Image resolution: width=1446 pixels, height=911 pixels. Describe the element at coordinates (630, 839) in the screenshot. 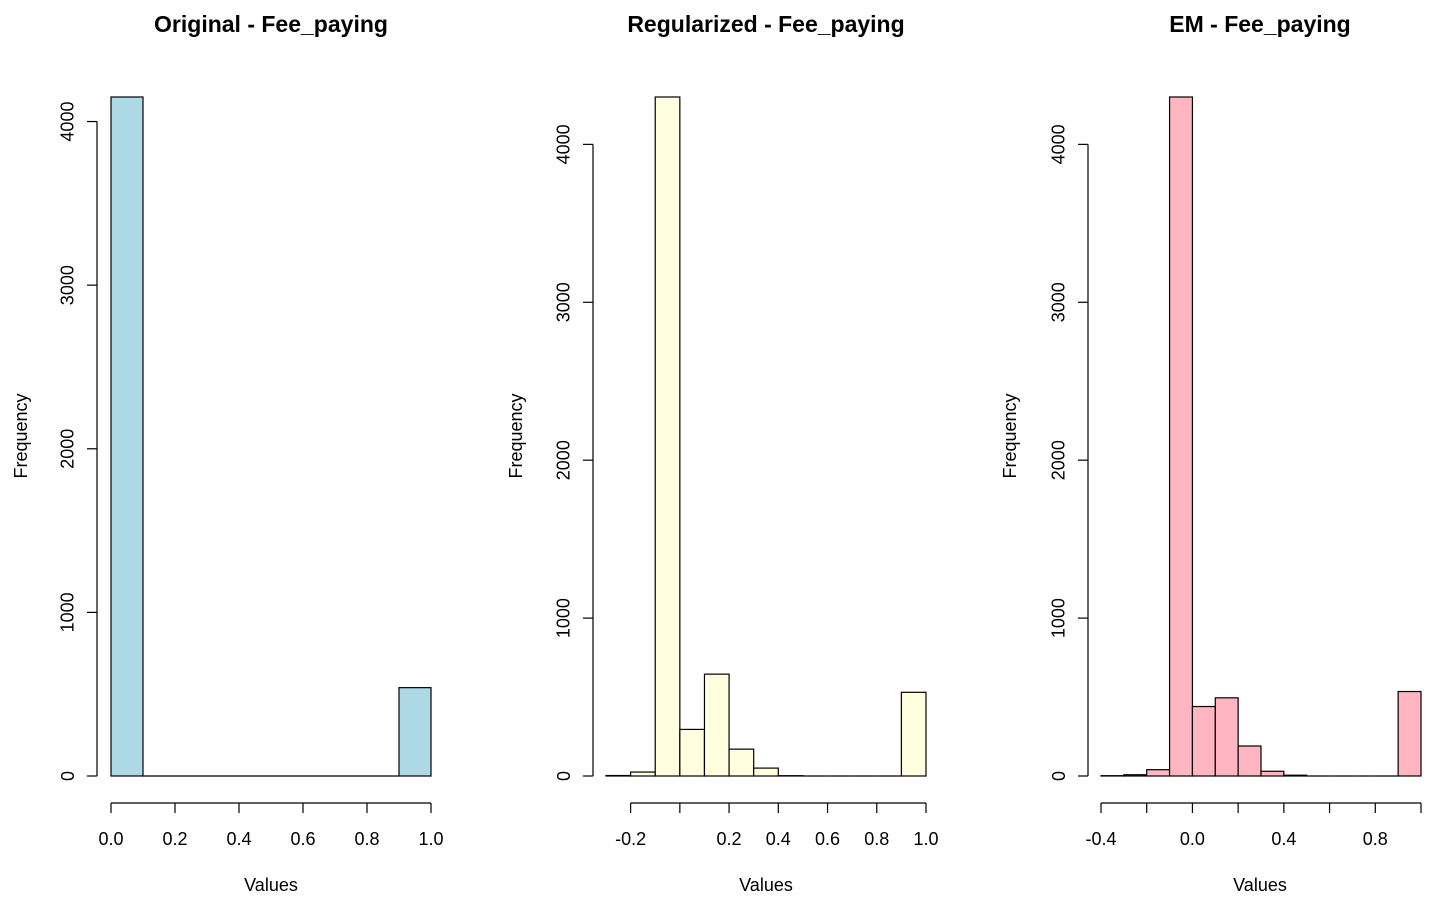

I see `x-tick-label: -0.2` at that location.